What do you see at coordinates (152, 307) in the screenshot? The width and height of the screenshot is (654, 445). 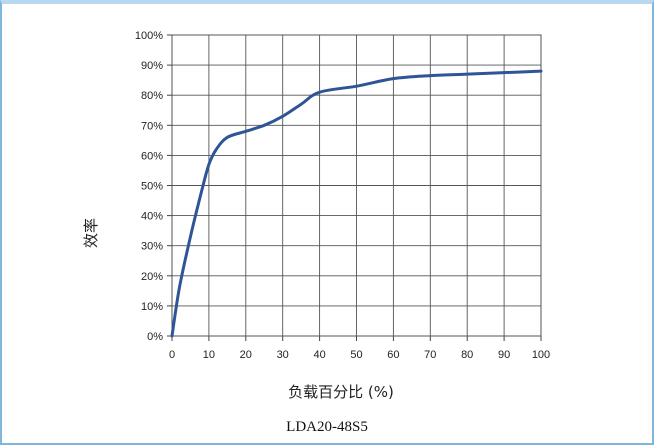 I see `y-tick-label: 10%` at bounding box center [152, 307].